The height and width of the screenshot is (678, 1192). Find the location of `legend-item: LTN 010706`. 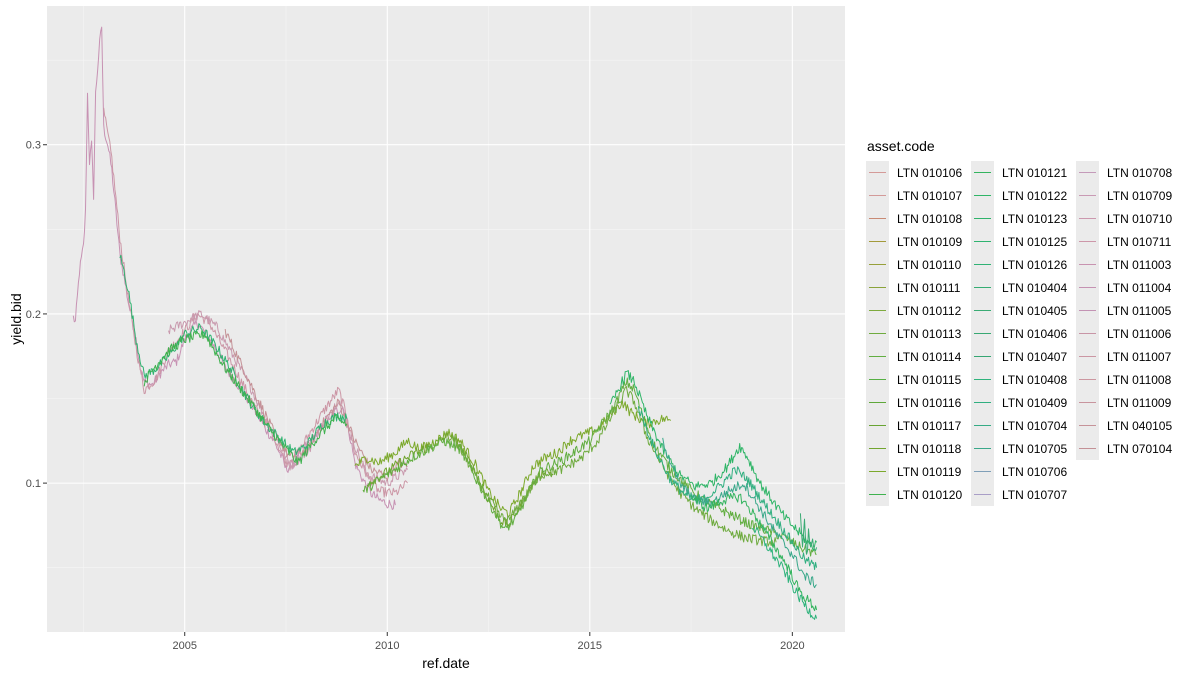

legend-item: LTN 010706 is located at coordinates (1023, 471).